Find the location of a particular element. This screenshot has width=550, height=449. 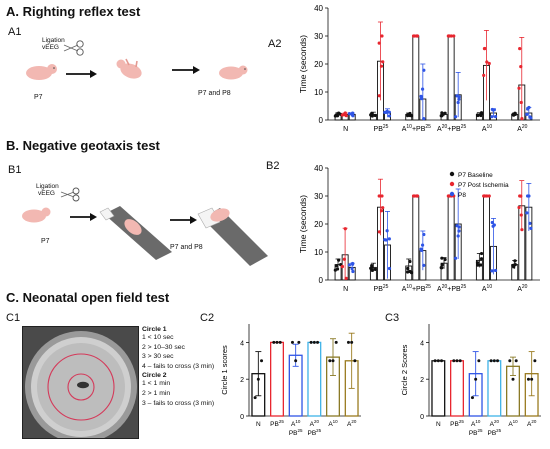

chart-c3-xlabel-3: A20 is located at coordinates (495, 423).